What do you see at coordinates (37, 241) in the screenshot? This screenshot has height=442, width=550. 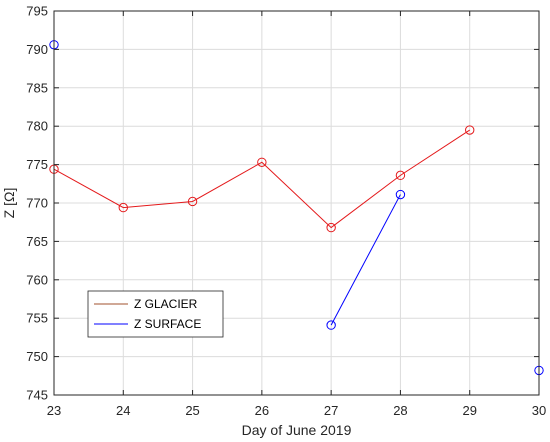 I see `y-tick-label: 765` at bounding box center [37, 241].